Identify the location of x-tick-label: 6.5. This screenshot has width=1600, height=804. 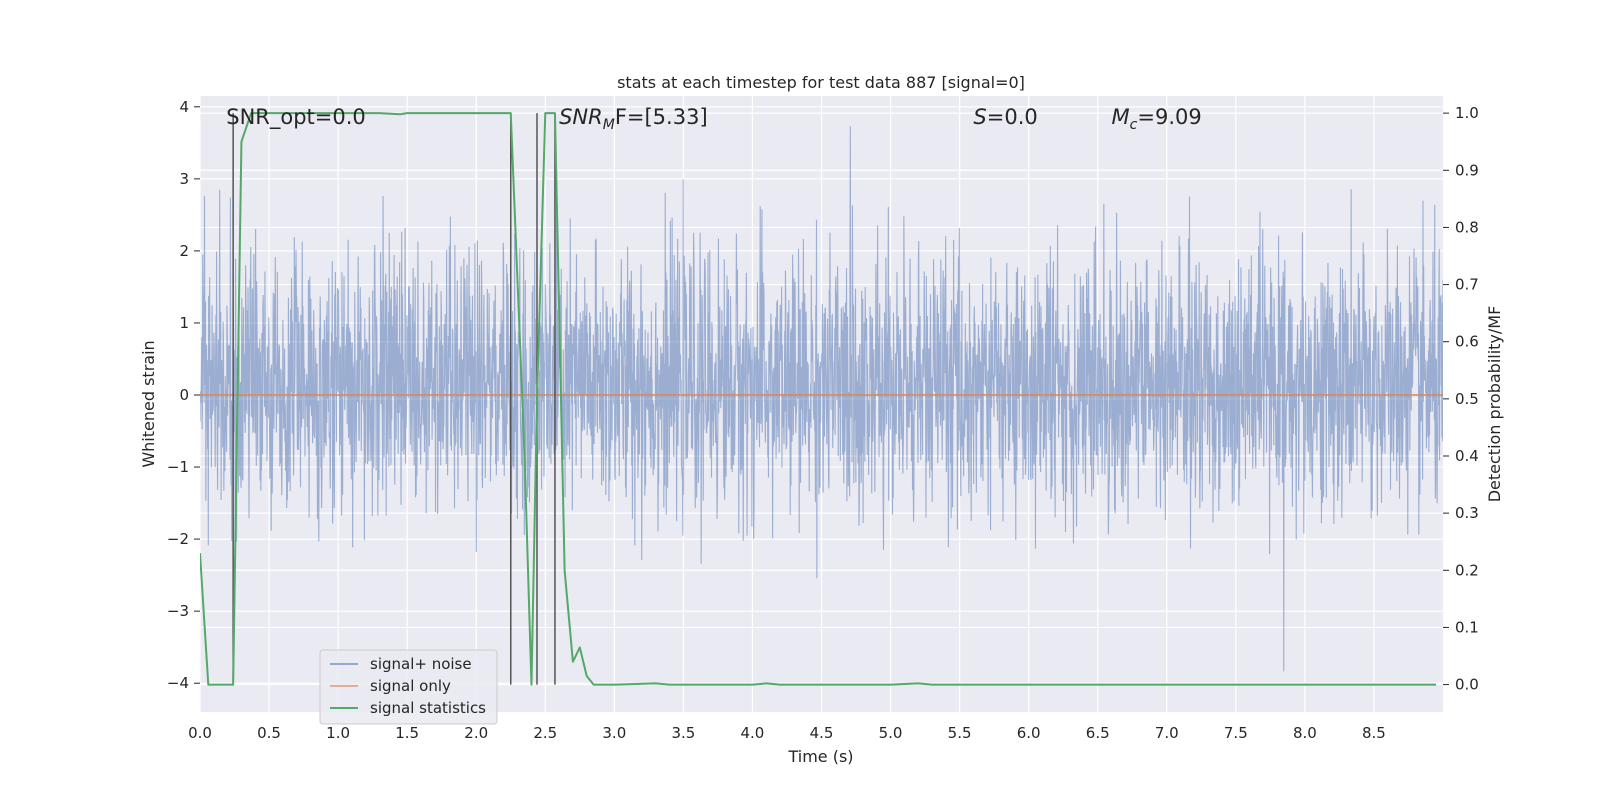
(1098, 733).